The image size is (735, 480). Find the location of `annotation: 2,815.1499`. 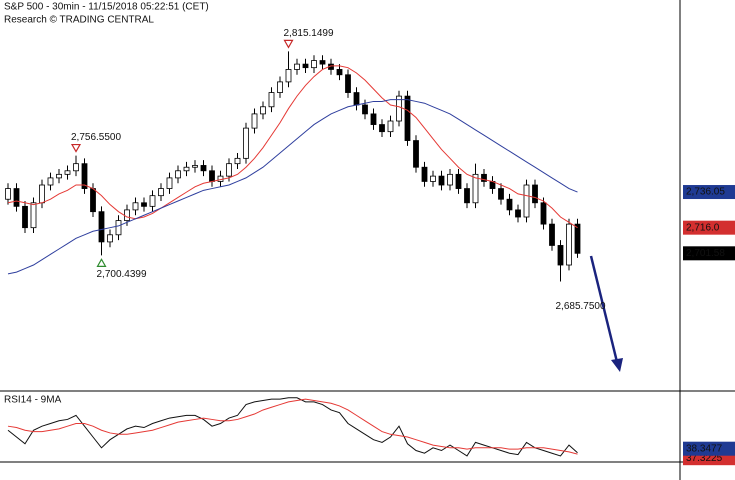

annotation: 2,815.1499 is located at coordinates (309, 33).